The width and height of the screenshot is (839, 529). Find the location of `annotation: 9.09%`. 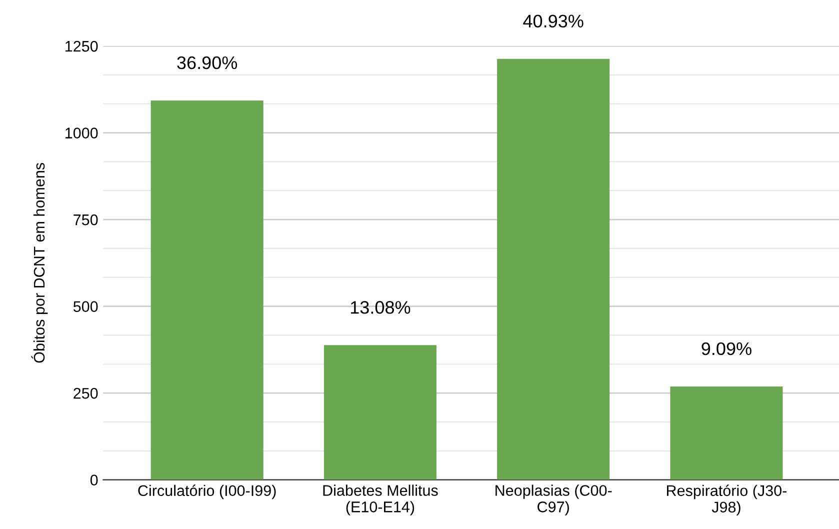

annotation: 9.09% is located at coordinates (727, 349).